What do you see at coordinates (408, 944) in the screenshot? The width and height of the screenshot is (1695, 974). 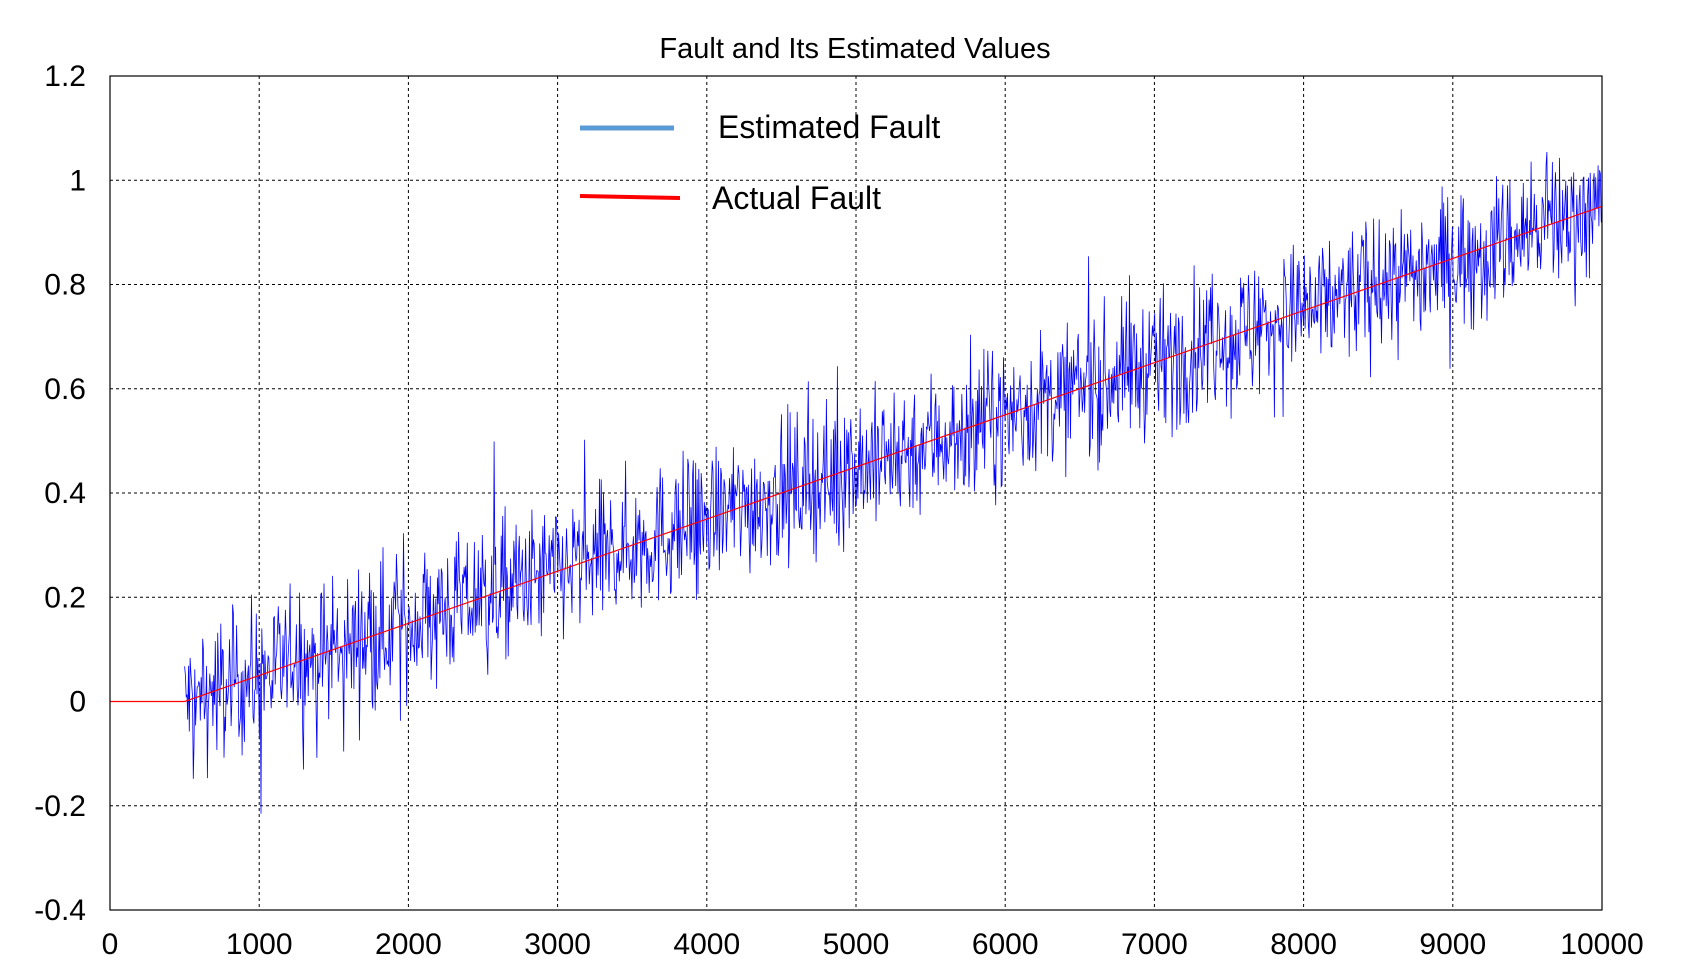 I see `x-tick-label: 2000` at bounding box center [408, 944].